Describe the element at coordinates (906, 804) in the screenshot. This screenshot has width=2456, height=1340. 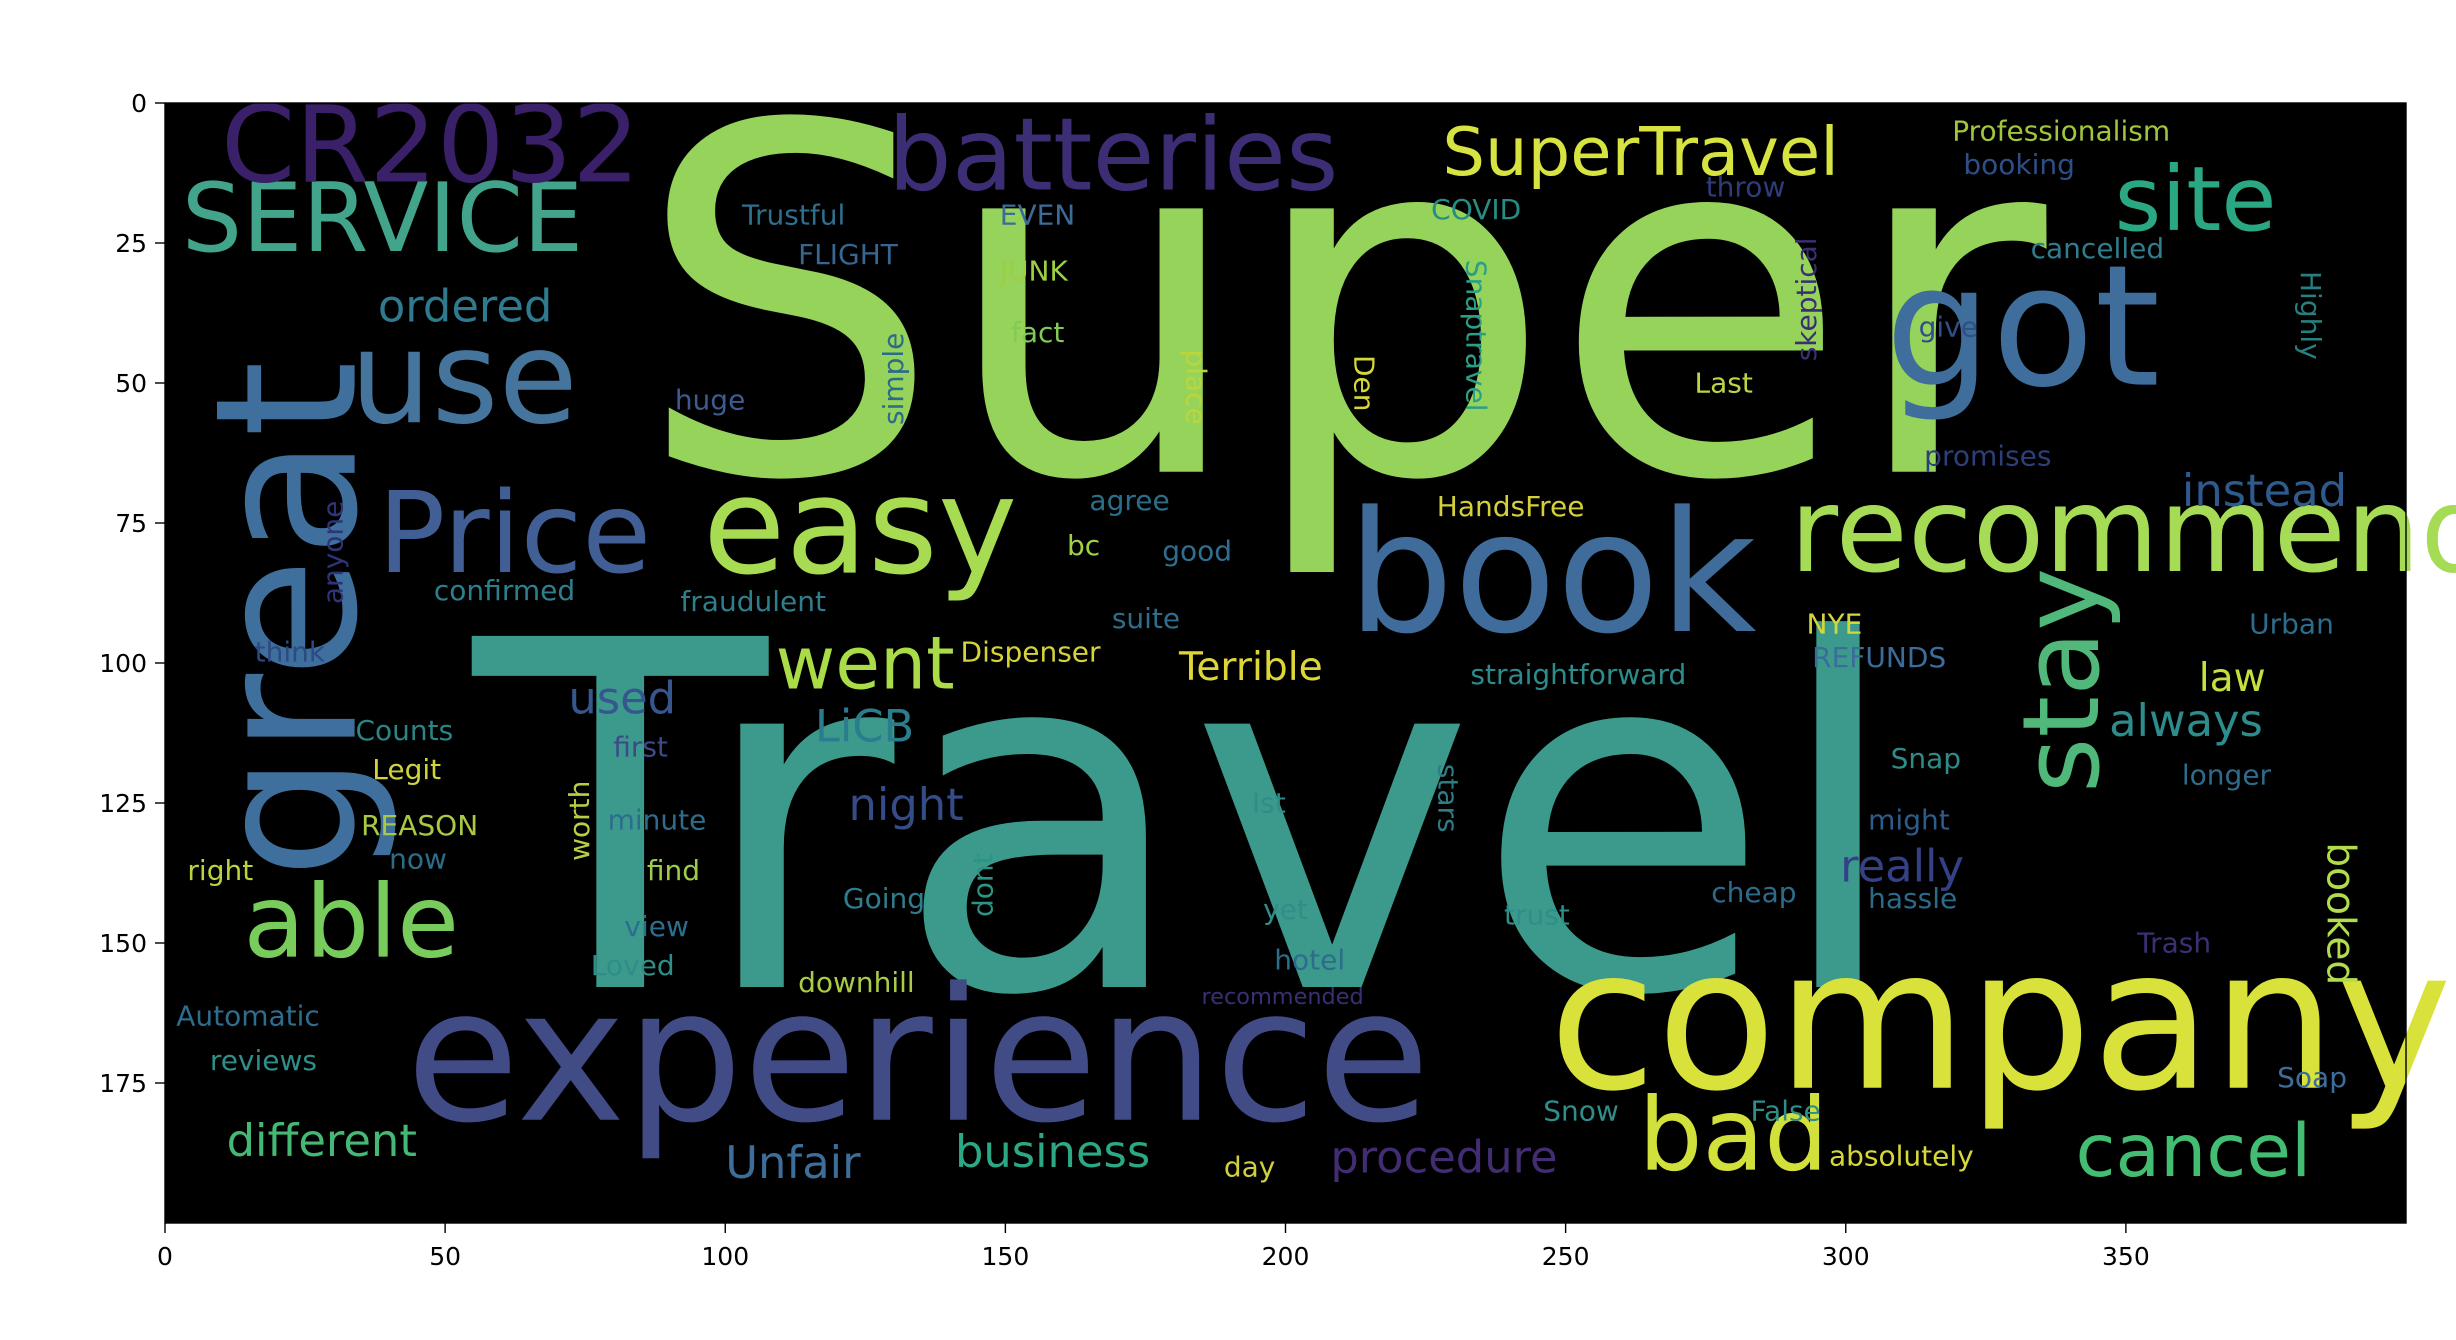
I see `word-night: night` at that location.